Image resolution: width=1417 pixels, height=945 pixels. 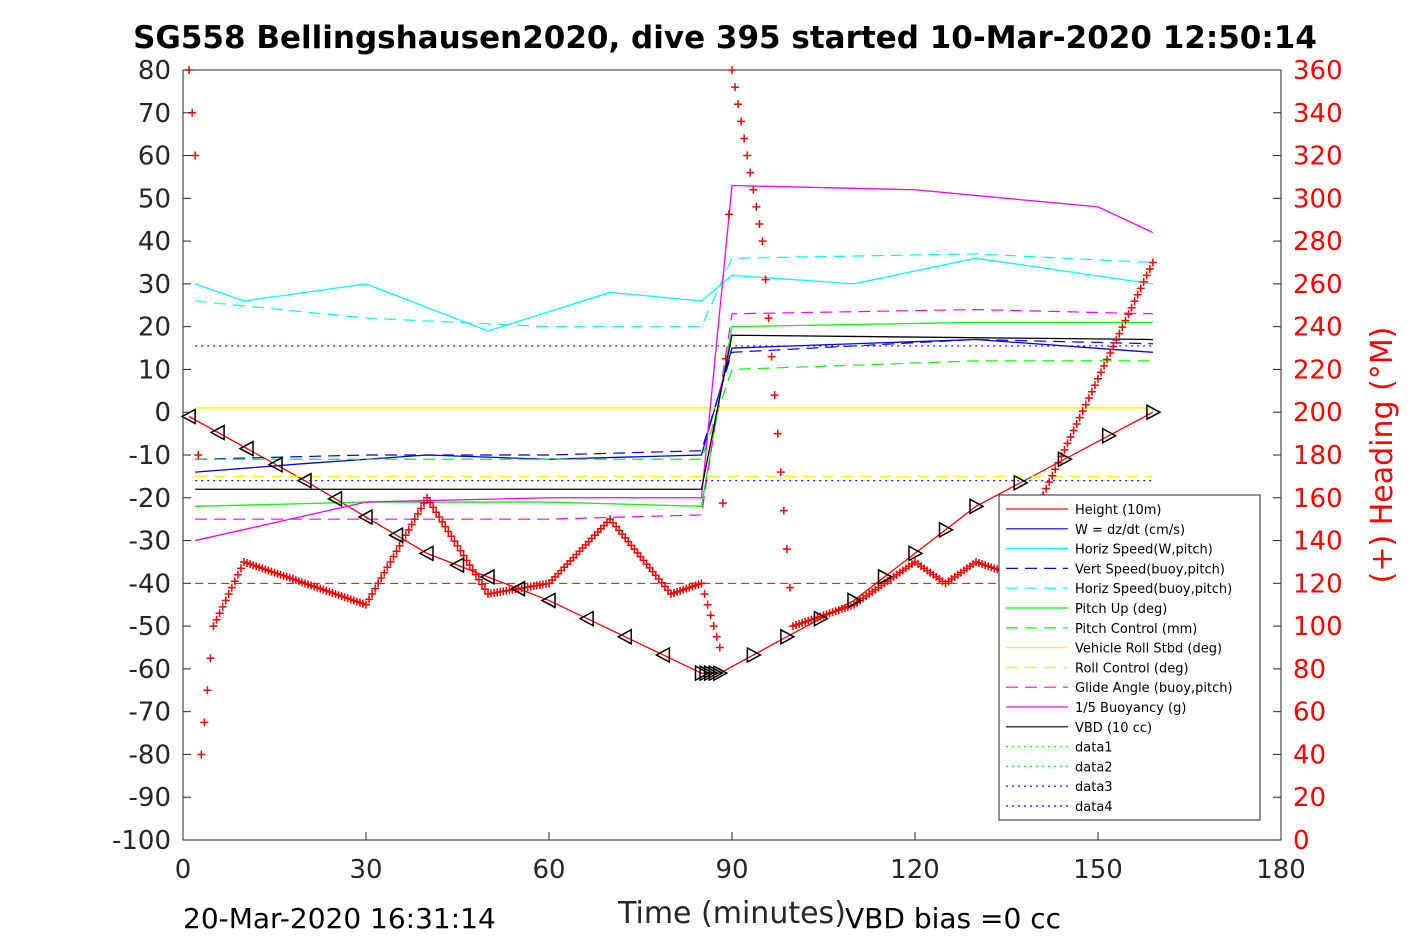 What do you see at coordinates (150, 627) in the screenshot?
I see `left-tick-label: -50` at bounding box center [150, 627].